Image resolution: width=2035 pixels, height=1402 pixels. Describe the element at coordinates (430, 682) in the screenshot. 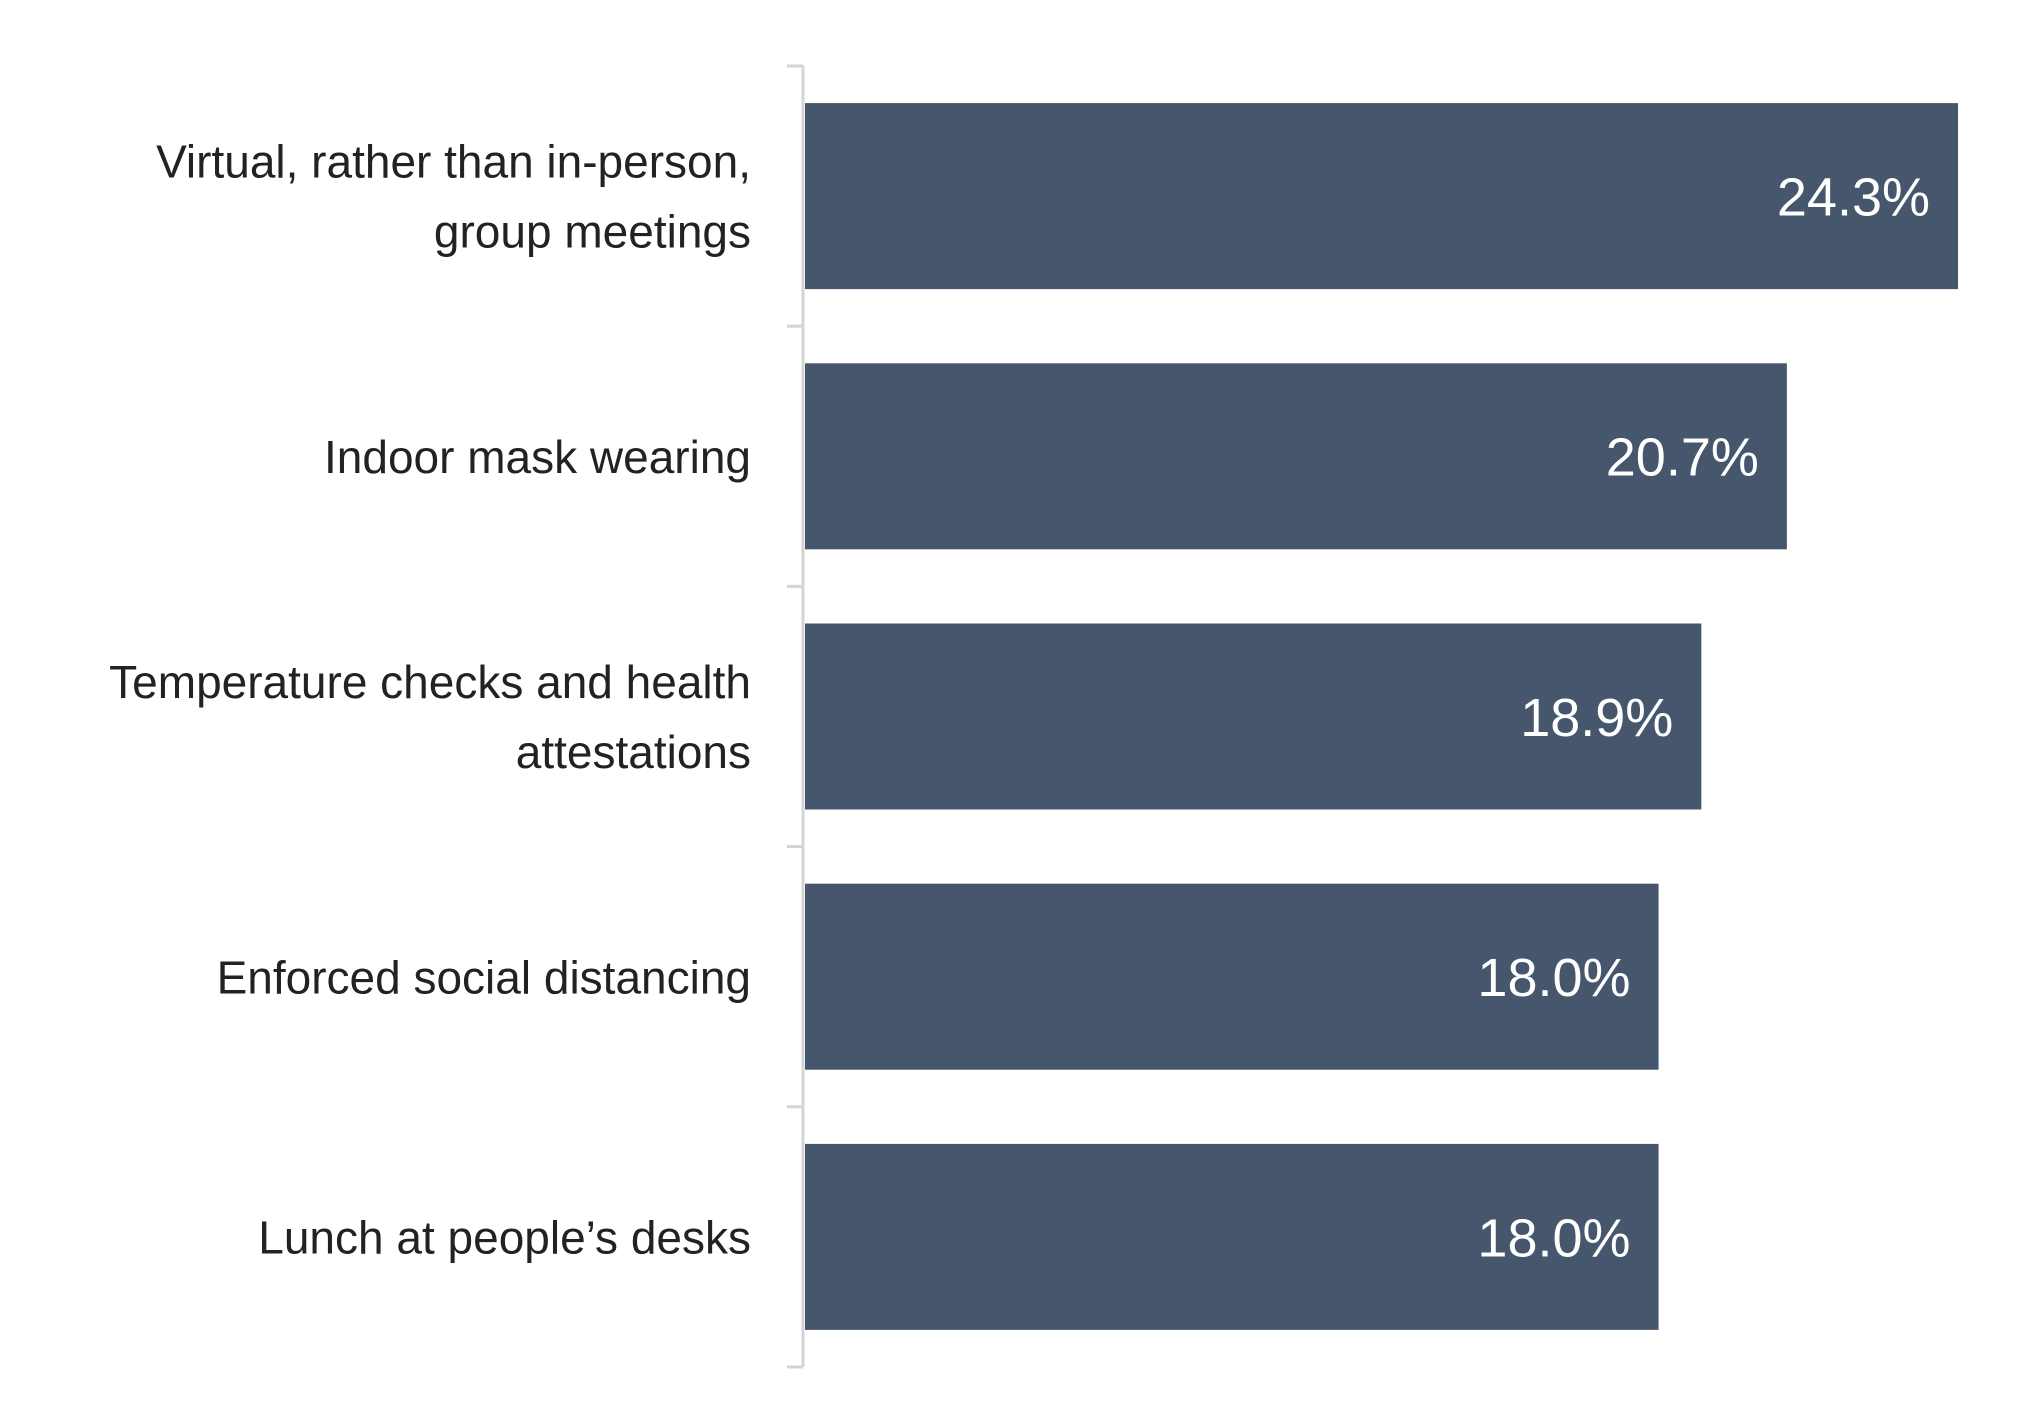

I see `category-label-line: Temperature checks and health` at that location.